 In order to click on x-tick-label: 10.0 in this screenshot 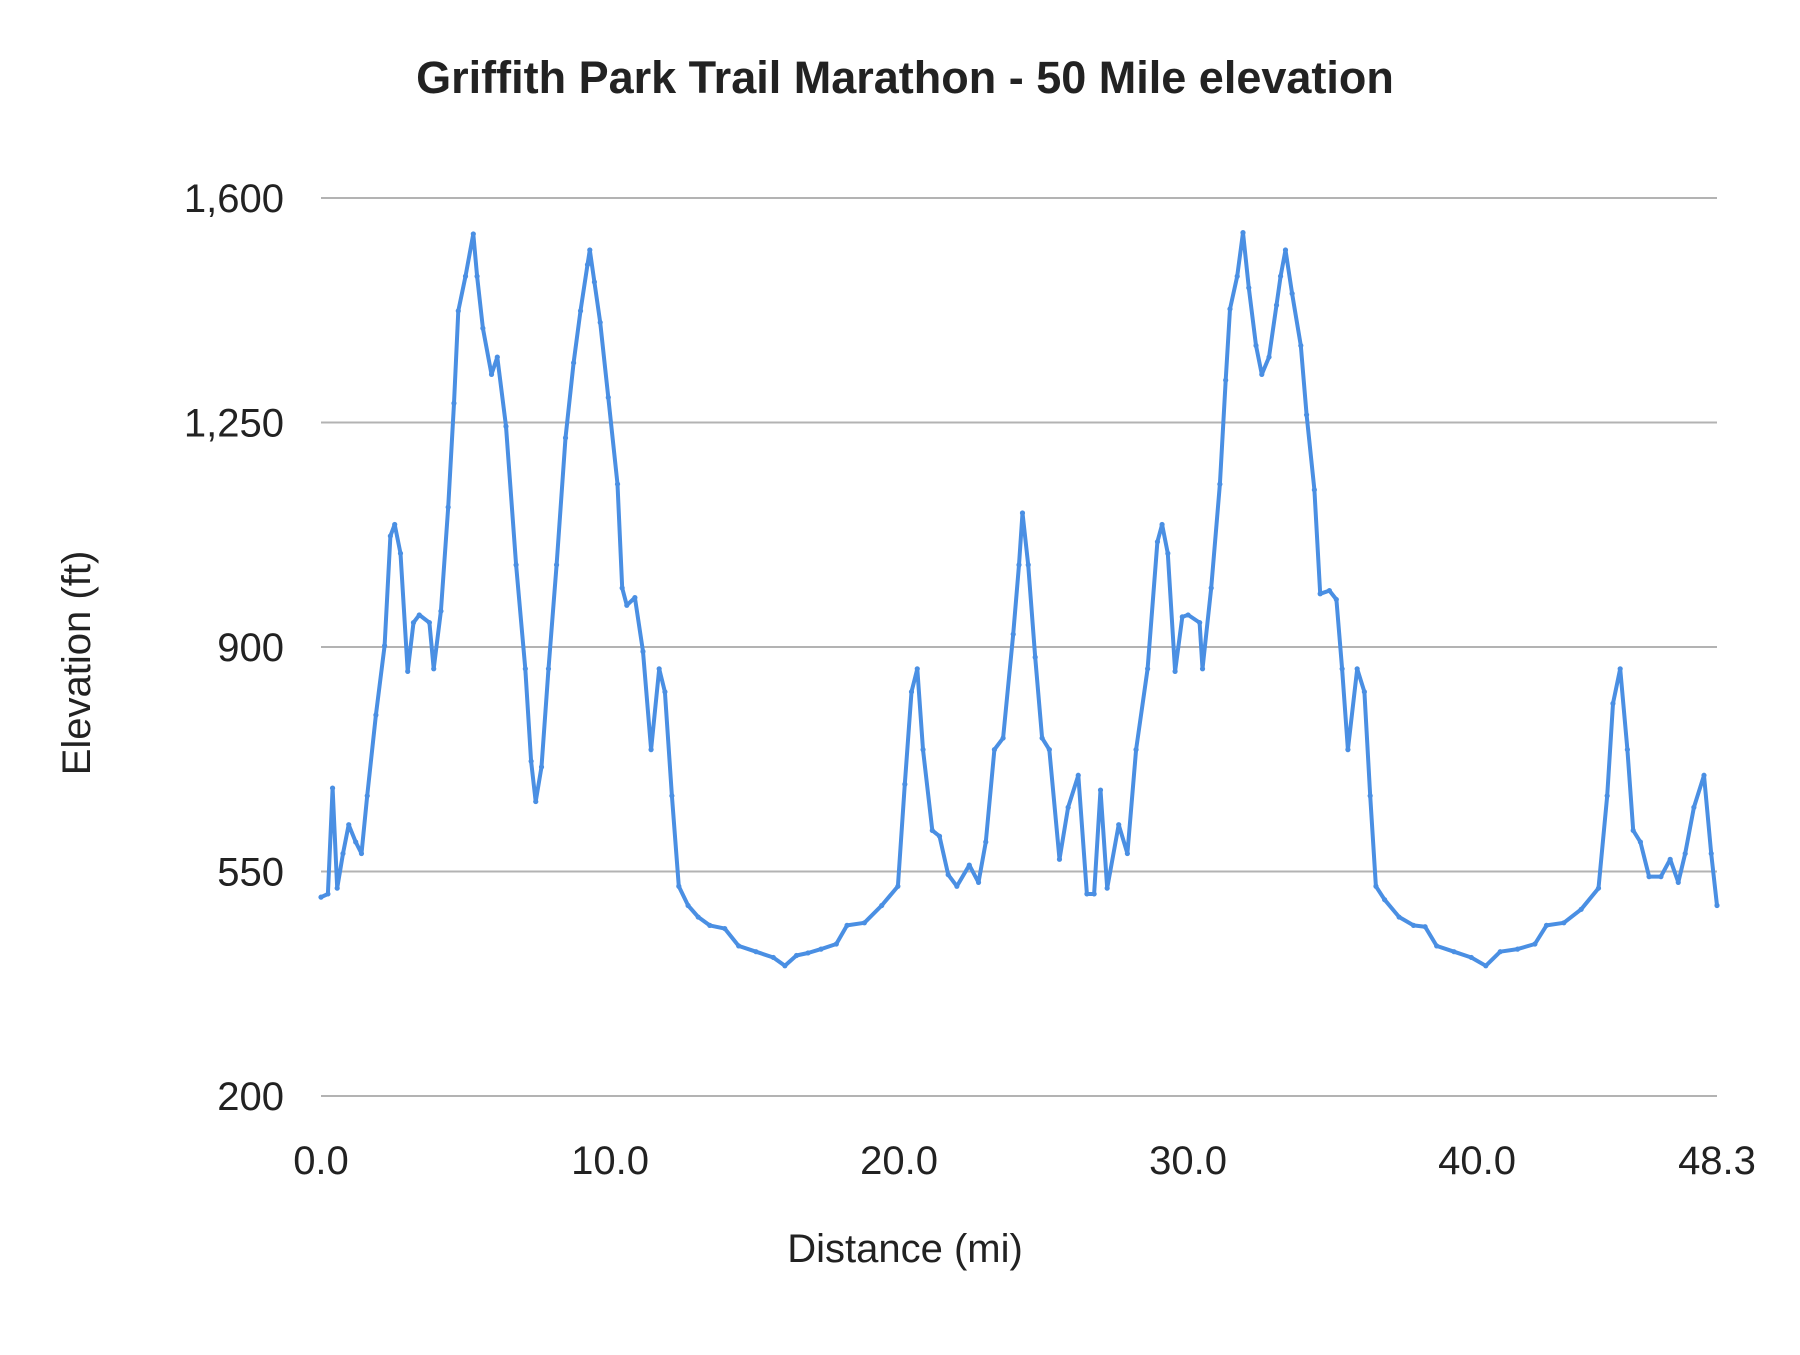, I will do `click(610, 1161)`.